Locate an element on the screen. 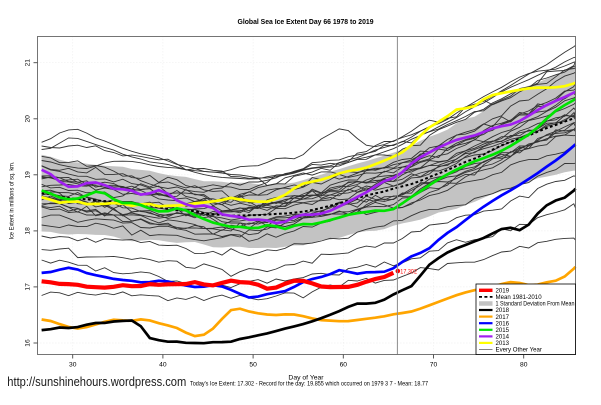 The height and width of the screenshot is (405, 601). svg-text: 17 is located at coordinates (28, 287).